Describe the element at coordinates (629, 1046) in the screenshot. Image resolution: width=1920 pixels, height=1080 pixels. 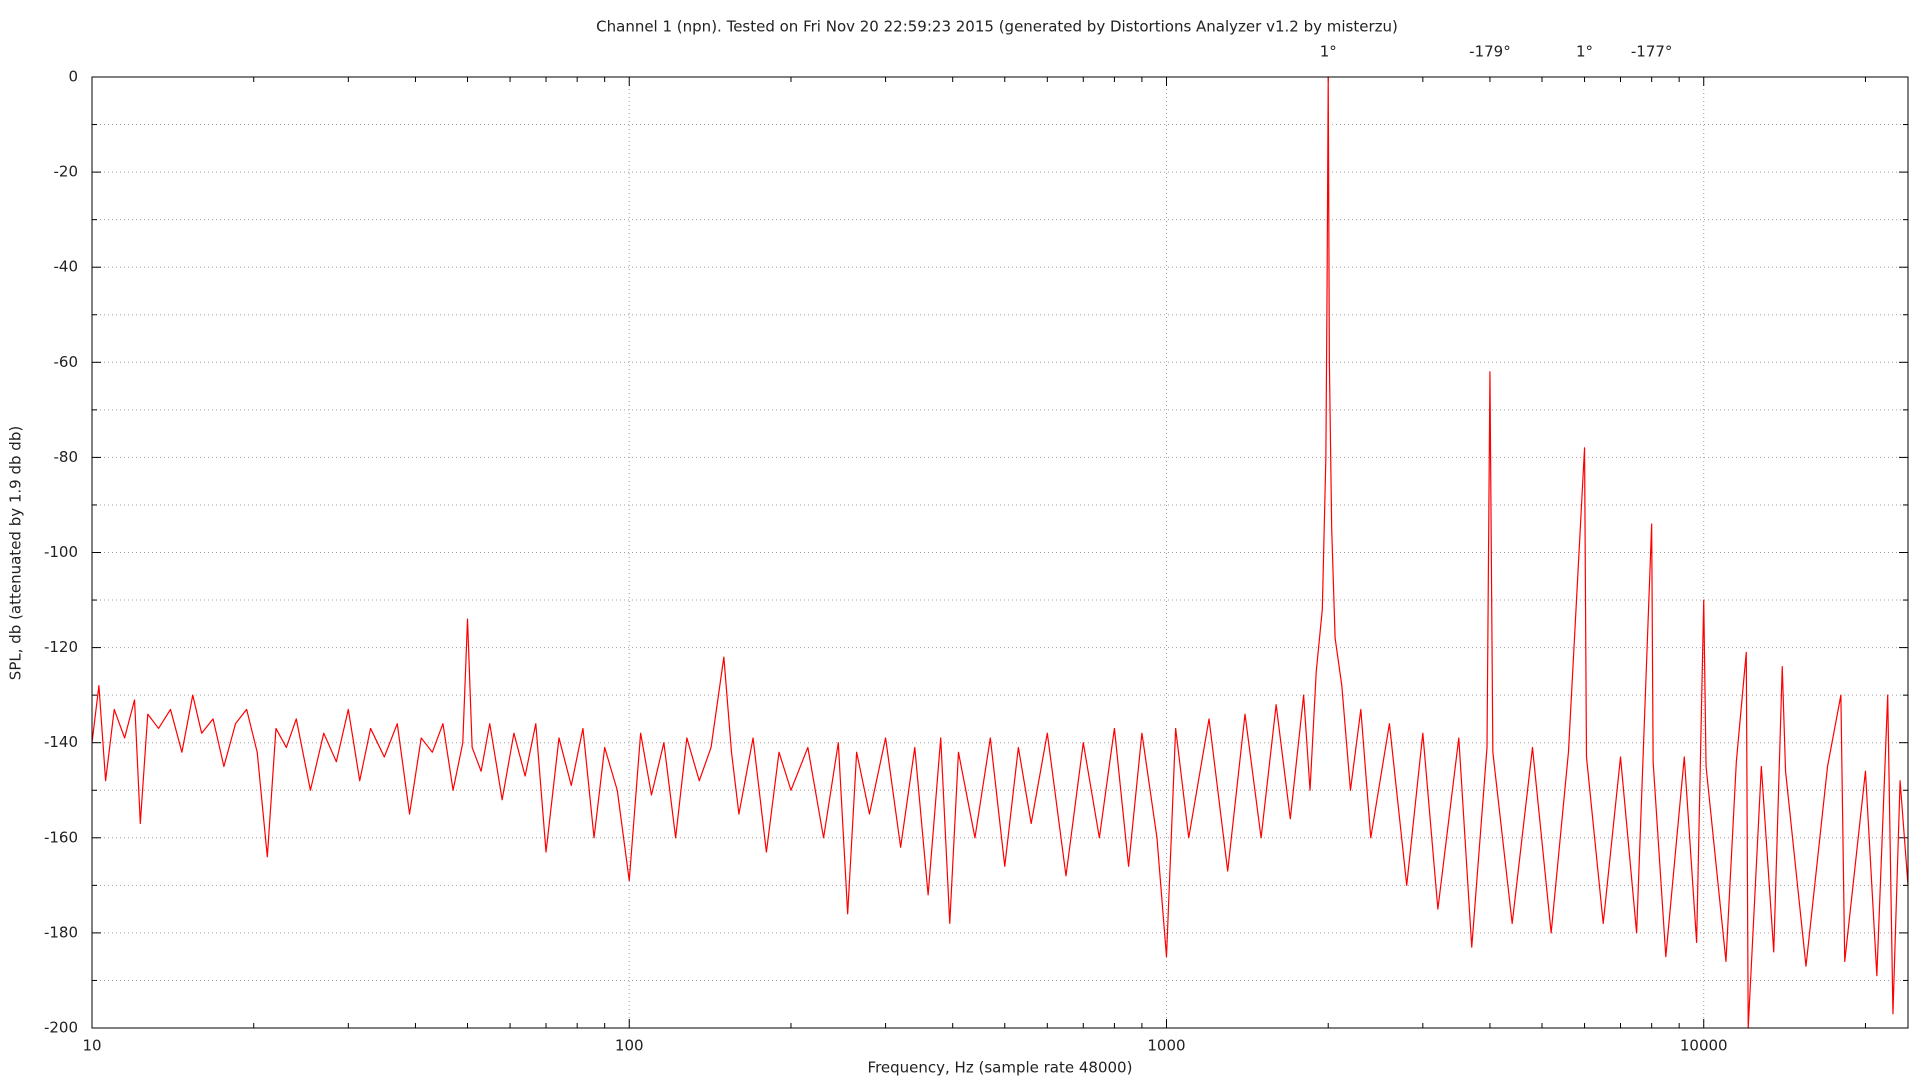
I see `x-tick-label: 100` at that location.